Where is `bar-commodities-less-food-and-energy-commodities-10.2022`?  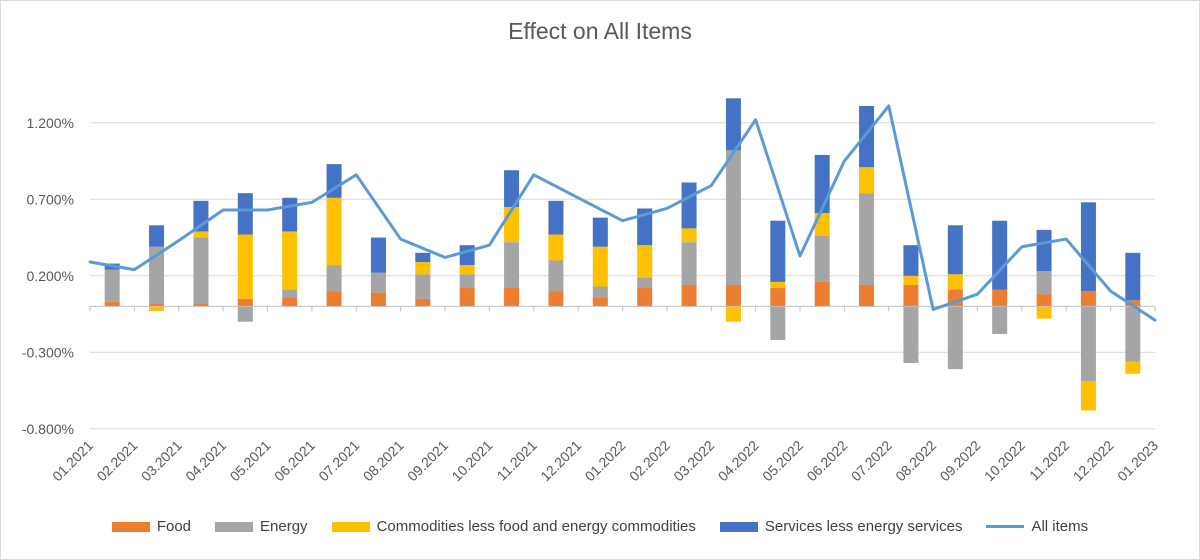 bar-commodities-less-food-and-energy-commodities-10.2022 is located at coordinates (1044, 312).